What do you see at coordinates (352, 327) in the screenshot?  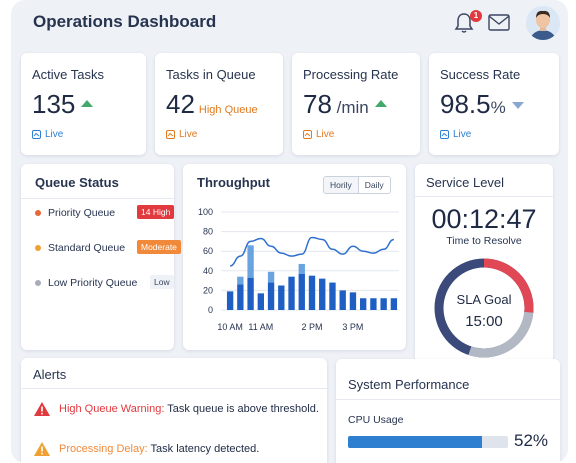 I see `x-tick-label: 3 PM` at bounding box center [352, 327].